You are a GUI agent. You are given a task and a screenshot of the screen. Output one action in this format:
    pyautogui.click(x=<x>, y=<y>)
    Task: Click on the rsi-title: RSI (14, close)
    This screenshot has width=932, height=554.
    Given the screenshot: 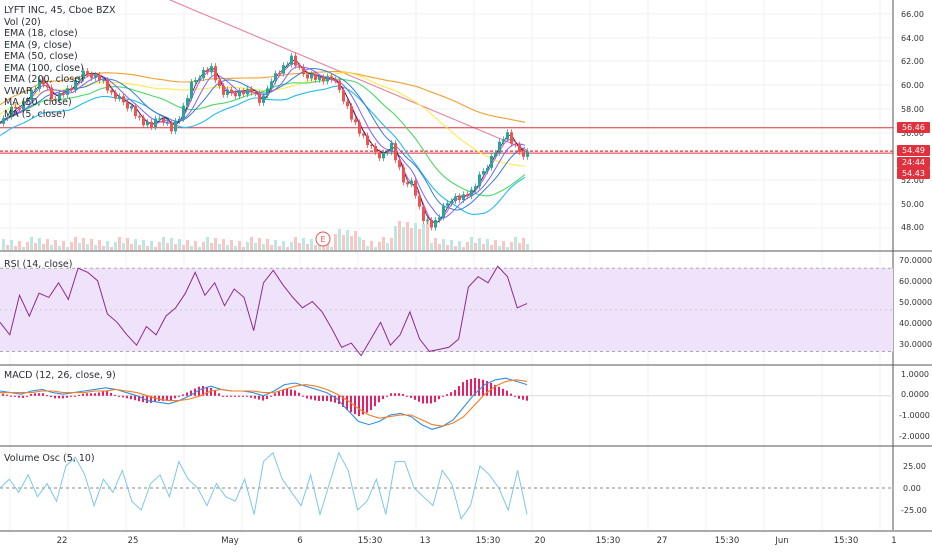 What is the action you would take?
    pyautogui.click(x=38, y=264)
    